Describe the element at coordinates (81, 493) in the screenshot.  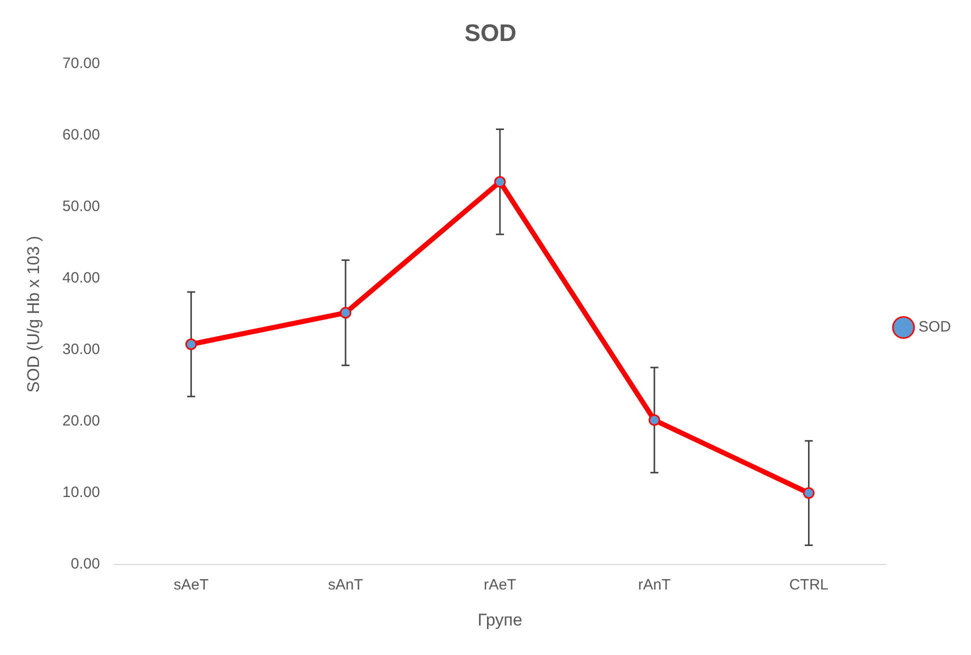
I see `y-tick-label: 10.00` at that location.